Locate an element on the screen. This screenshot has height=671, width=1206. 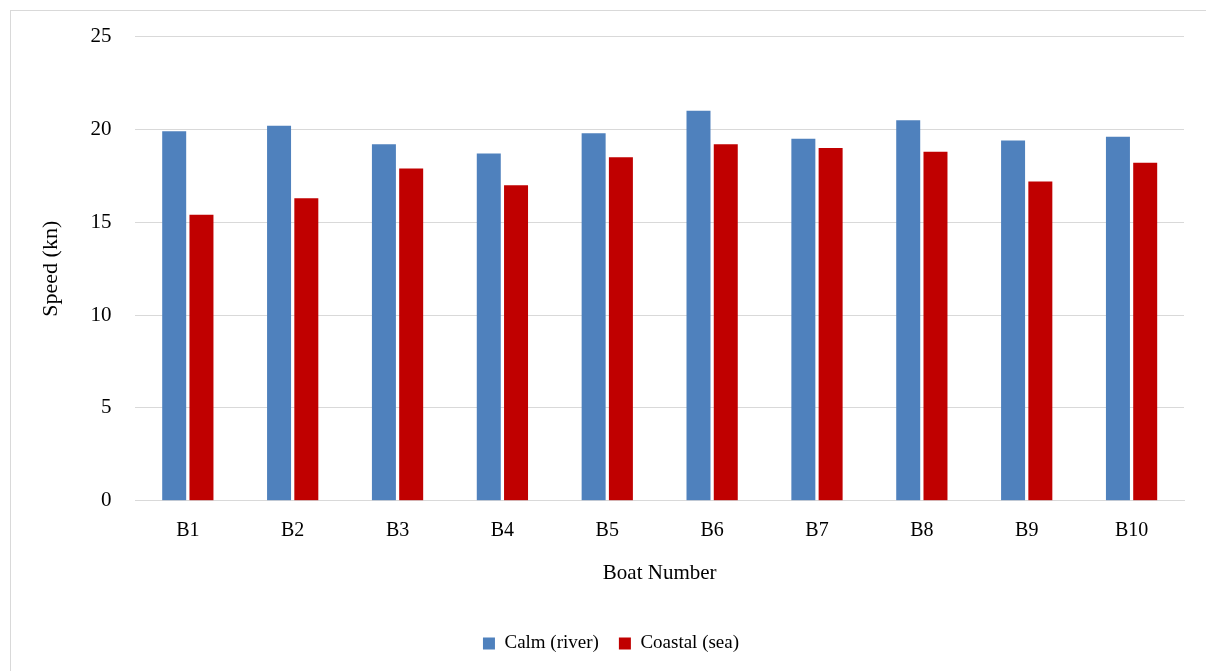
x-tick-label: B10 is located at coordinates (1131, 529).